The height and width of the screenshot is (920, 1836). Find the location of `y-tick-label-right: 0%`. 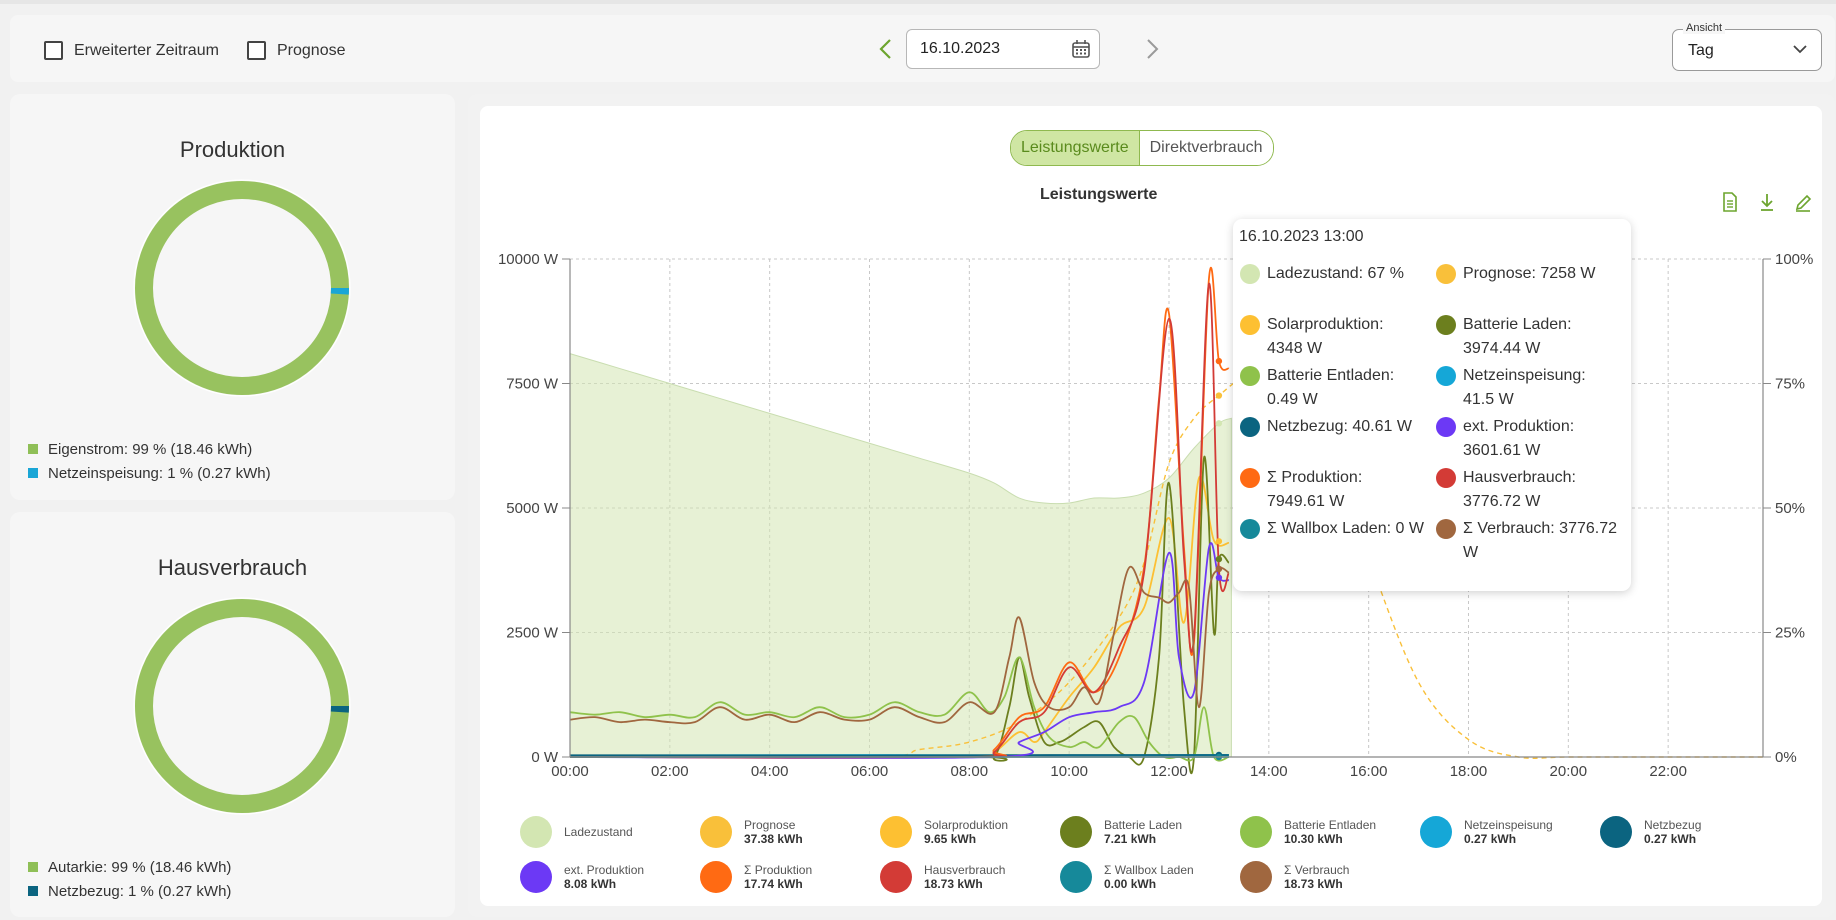

y-tick-label-right: 0% is located at coordinates (1786, 757).